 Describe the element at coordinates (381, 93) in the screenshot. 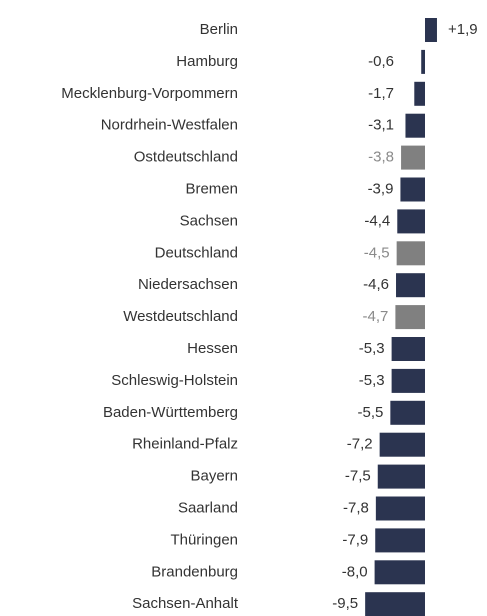

I see `value-label: -1,7` at that location.